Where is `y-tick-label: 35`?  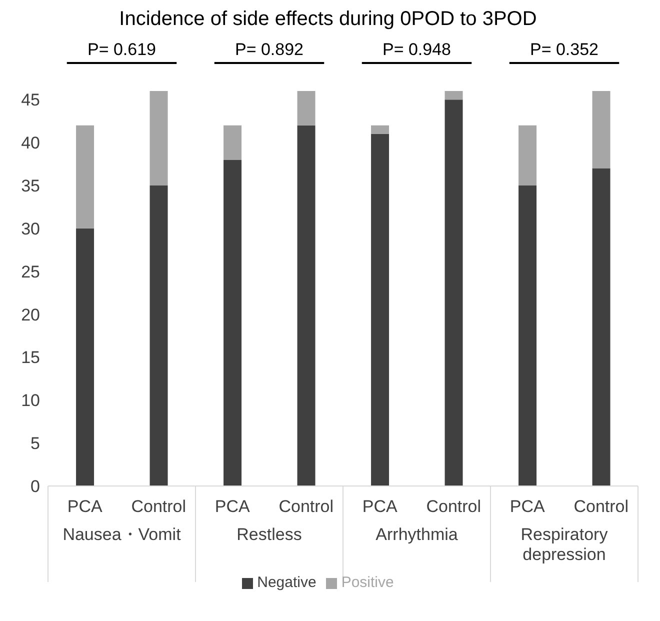 y-tick-label: 35 is located at coordinates (30, 186).